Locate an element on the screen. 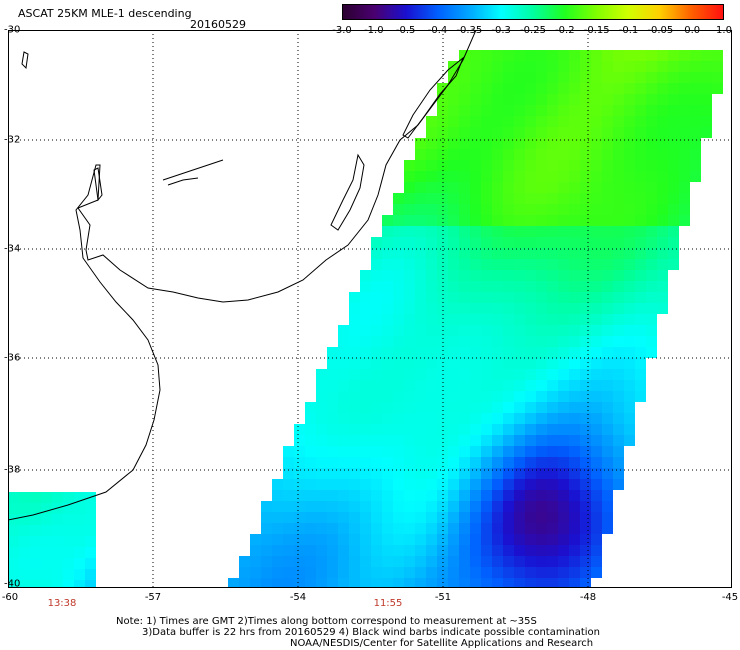  lon-label: -48 is located at coordinates (588, 597).